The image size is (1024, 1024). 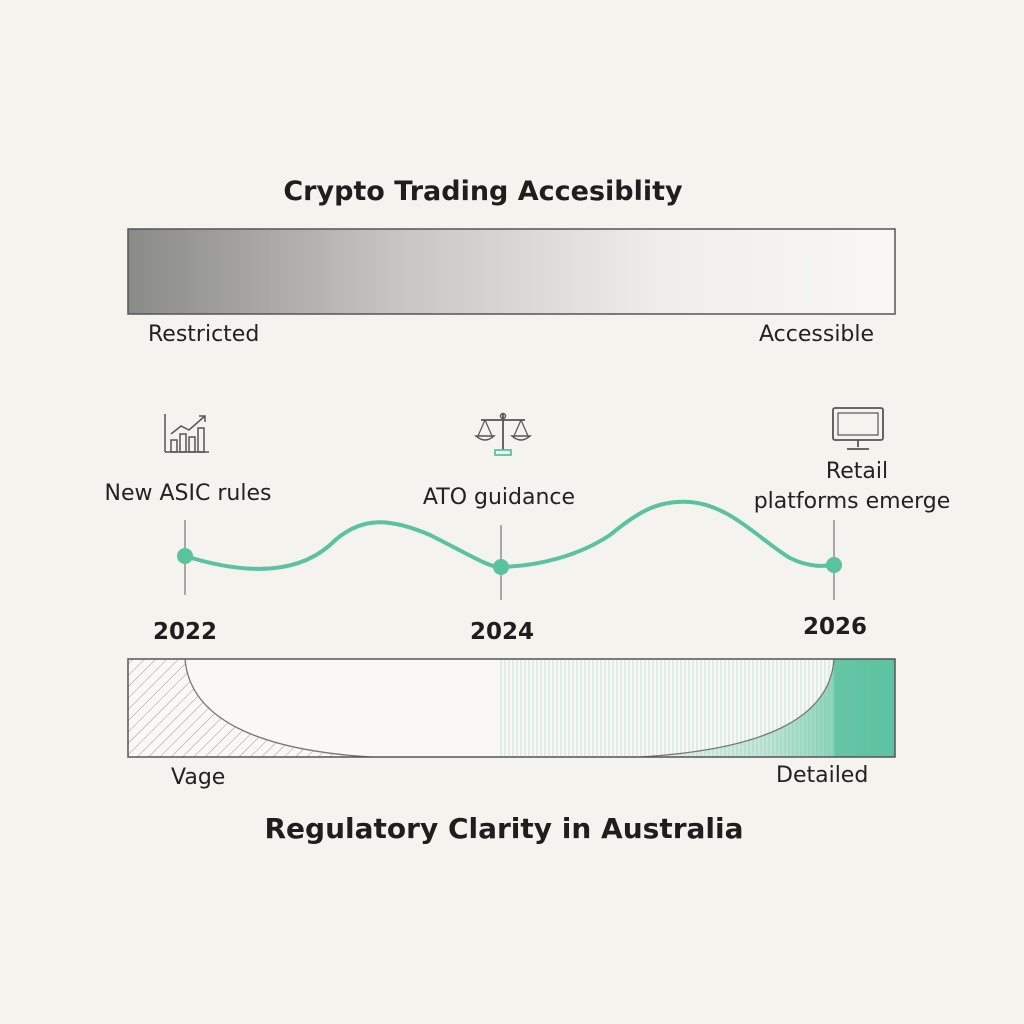 What do you see at coordinates (186, 433) in the screenshot?
I see `bar-chart-trend-icon` at bounding box center [186, 433].